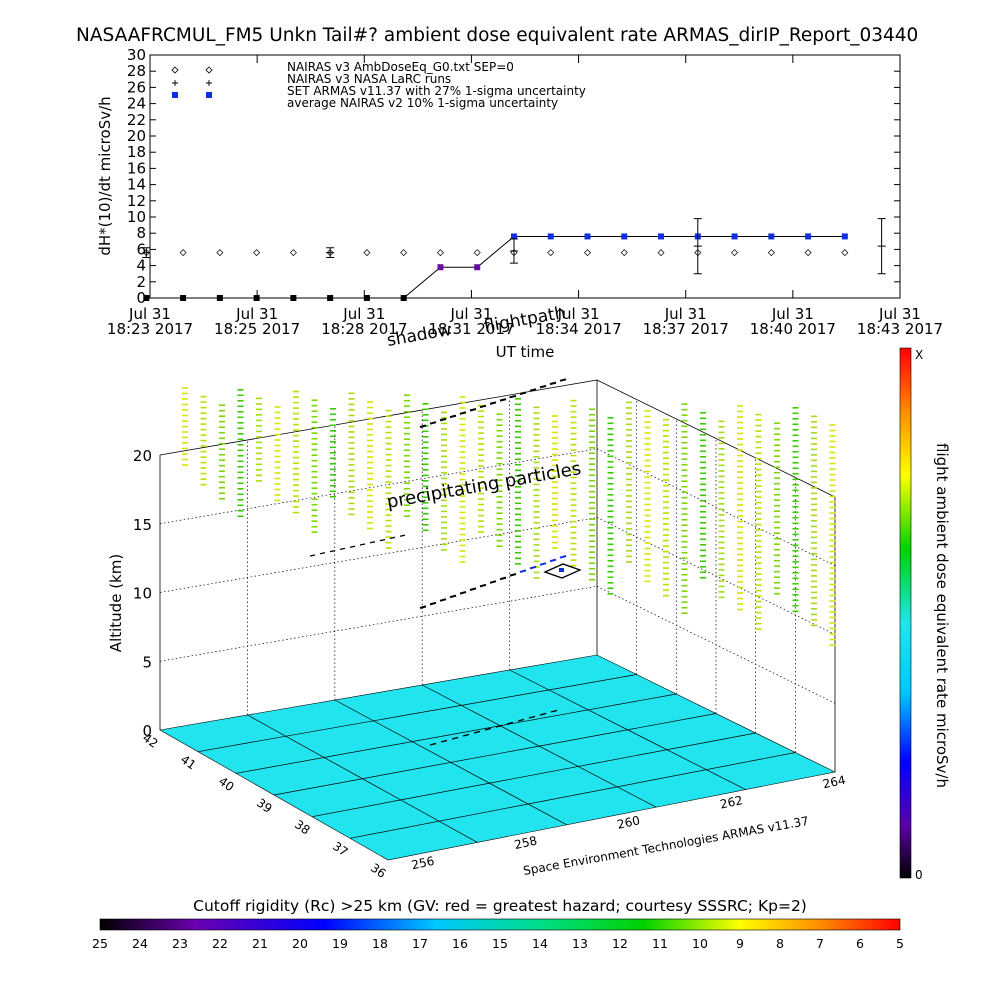  I want to click on bottom-colorbar-labels: 25 24 23 22 21 20 19 18 17 16 15 14 13 12 11 10 9 8 7 6 5, so click(498, 943).